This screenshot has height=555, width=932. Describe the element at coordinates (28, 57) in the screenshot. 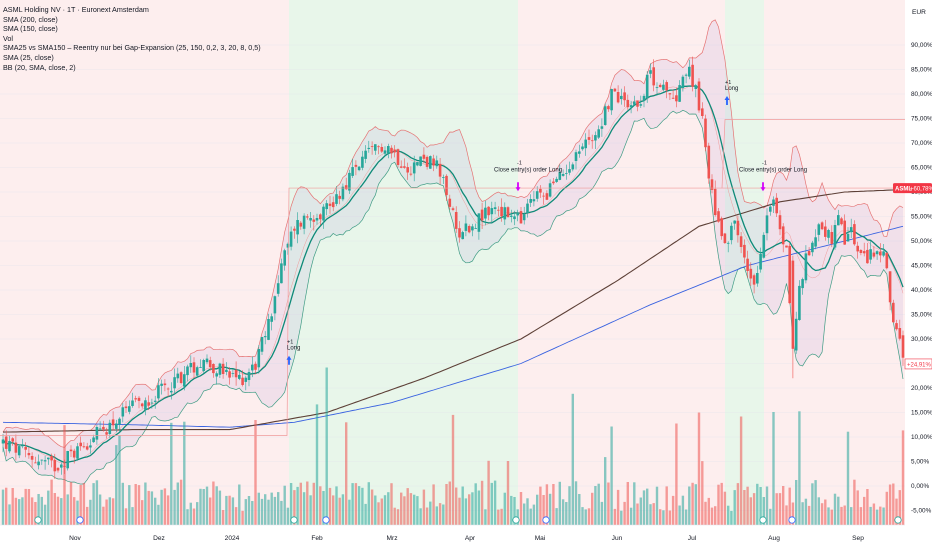

I see `legend-item: SMA (25, close)` at that location.